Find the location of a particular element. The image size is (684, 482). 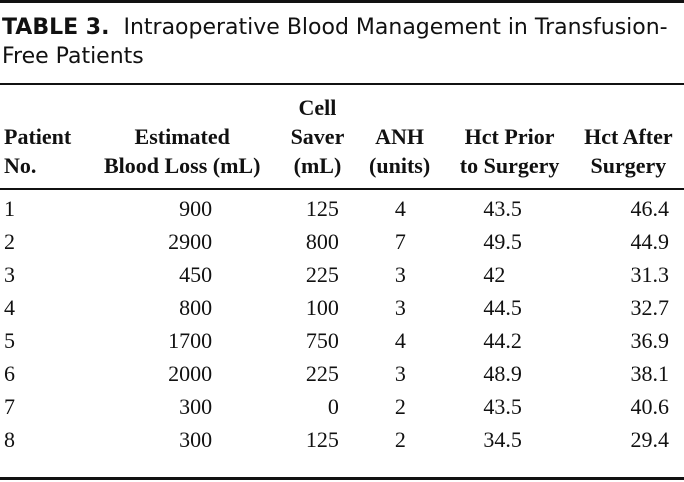

cell-hct-prior: 34.5 is located at coordinates (502, 439).